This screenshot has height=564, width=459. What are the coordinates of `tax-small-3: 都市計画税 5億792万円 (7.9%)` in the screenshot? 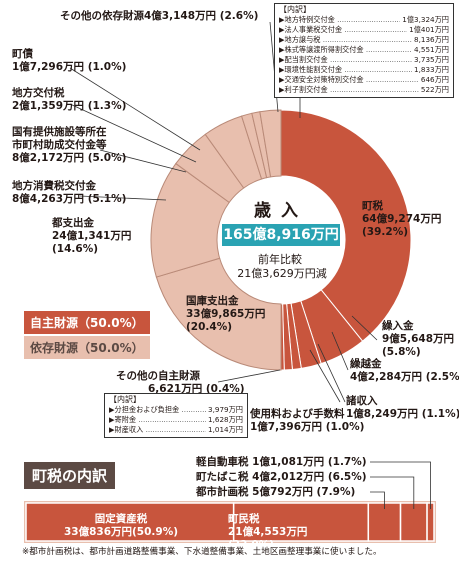 It's located at (276, 492).